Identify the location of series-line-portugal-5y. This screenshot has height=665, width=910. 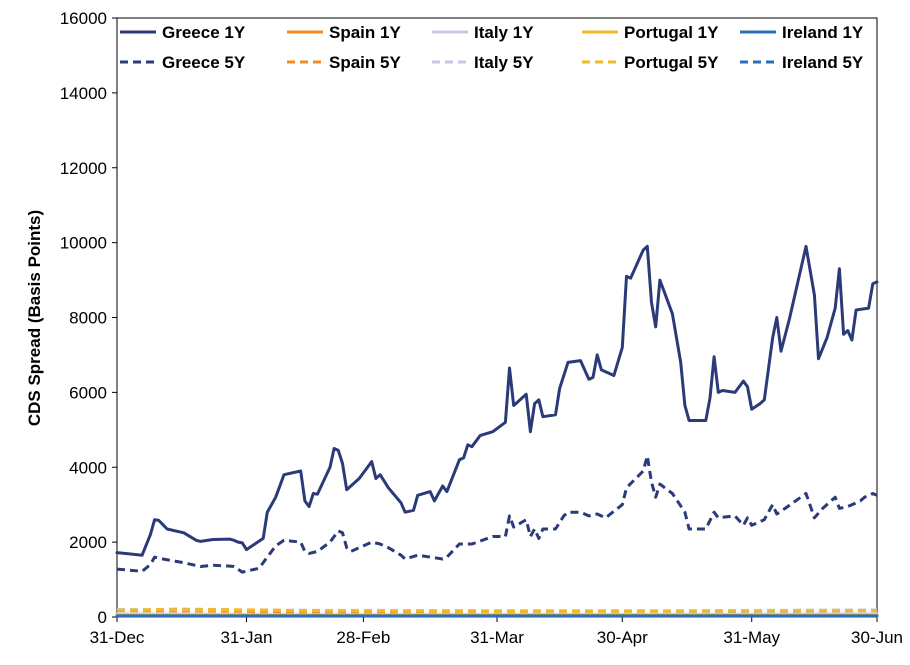
(497, 610).